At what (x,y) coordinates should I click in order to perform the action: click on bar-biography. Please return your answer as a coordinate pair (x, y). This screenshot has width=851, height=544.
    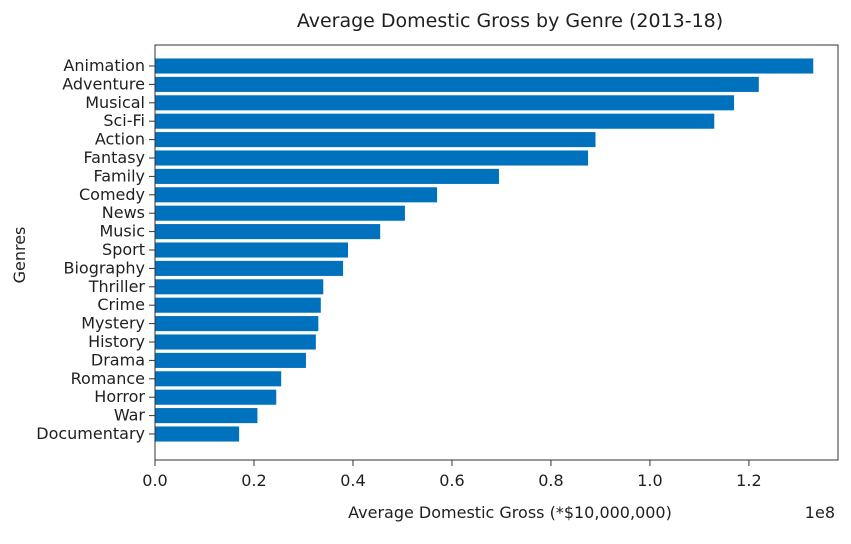
    Looking at the image, I should click on (249, 268).